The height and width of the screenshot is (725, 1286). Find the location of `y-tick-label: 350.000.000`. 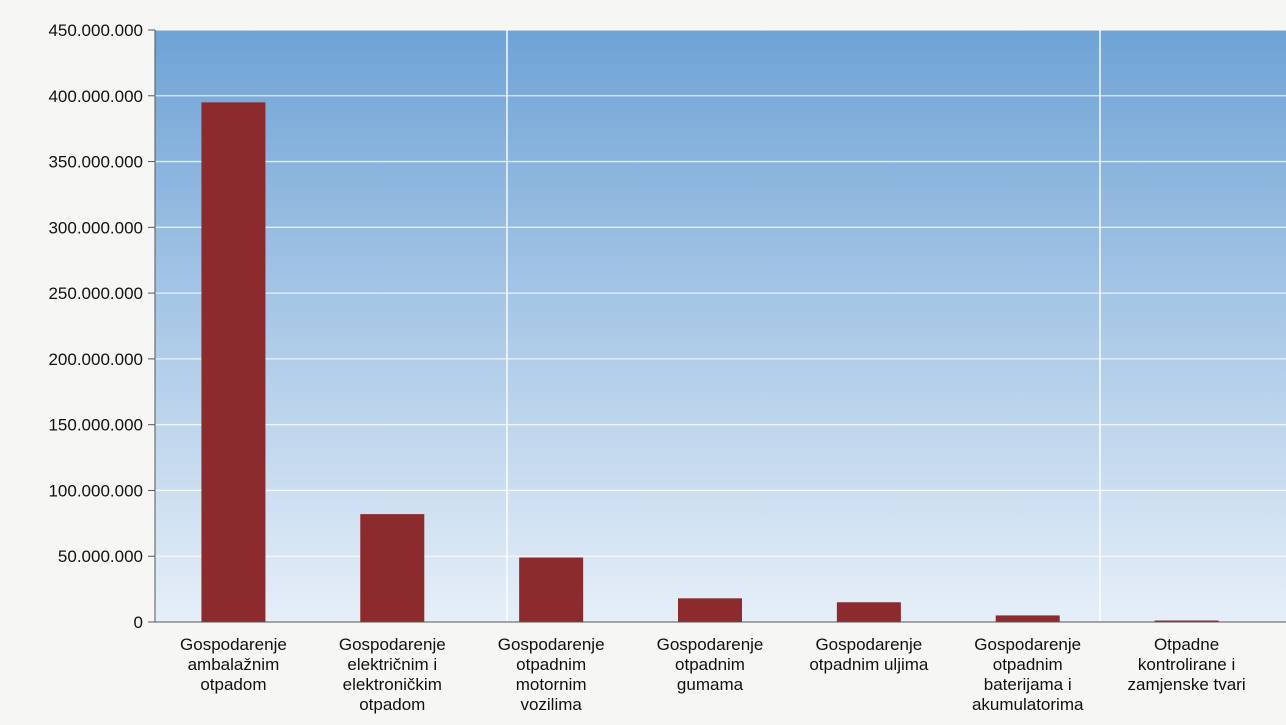

y-tick-label: 350.000.000 is located at coordinates (95, 162).